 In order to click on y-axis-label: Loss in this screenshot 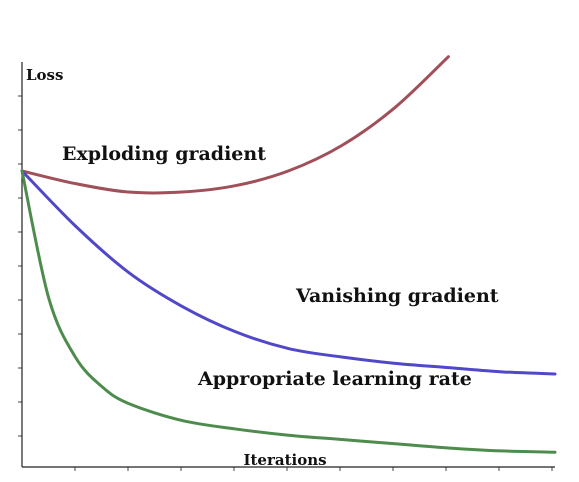, I will do `click(44, 75)`.